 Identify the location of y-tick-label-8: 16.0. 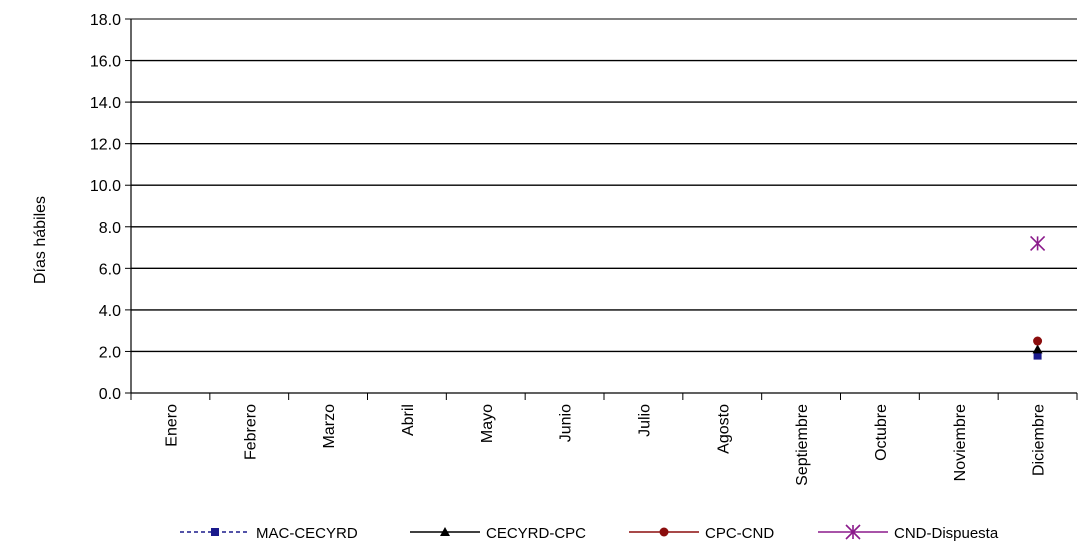
(105, 62).